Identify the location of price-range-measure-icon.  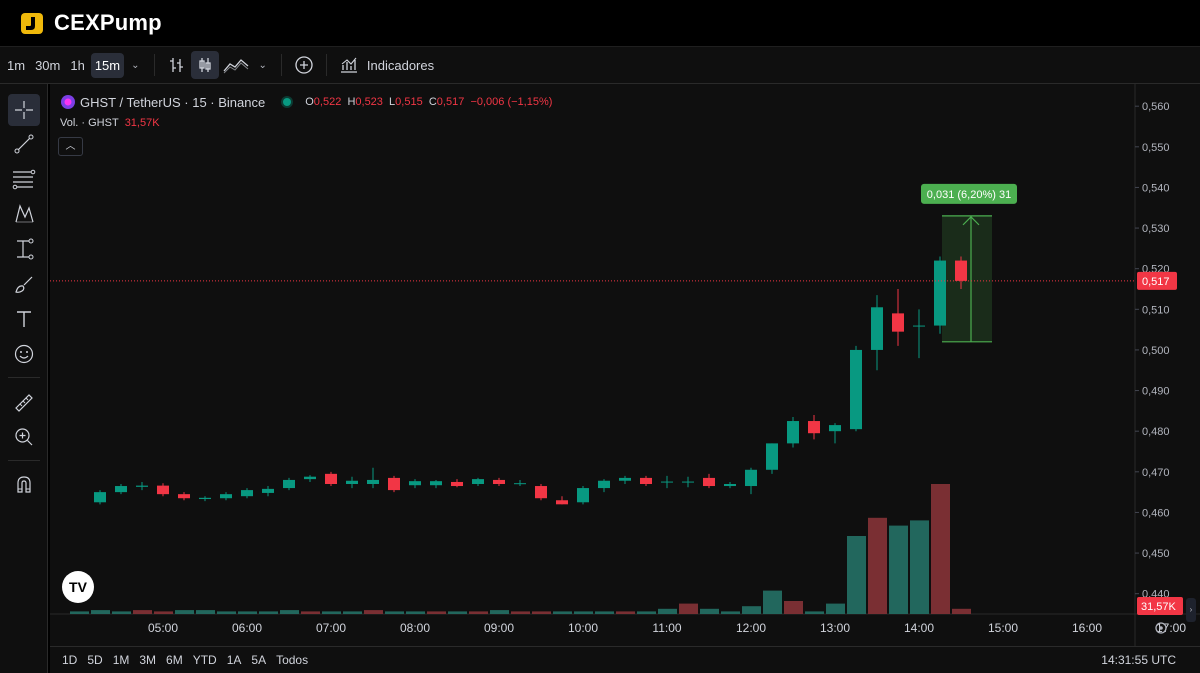
(24, 249).